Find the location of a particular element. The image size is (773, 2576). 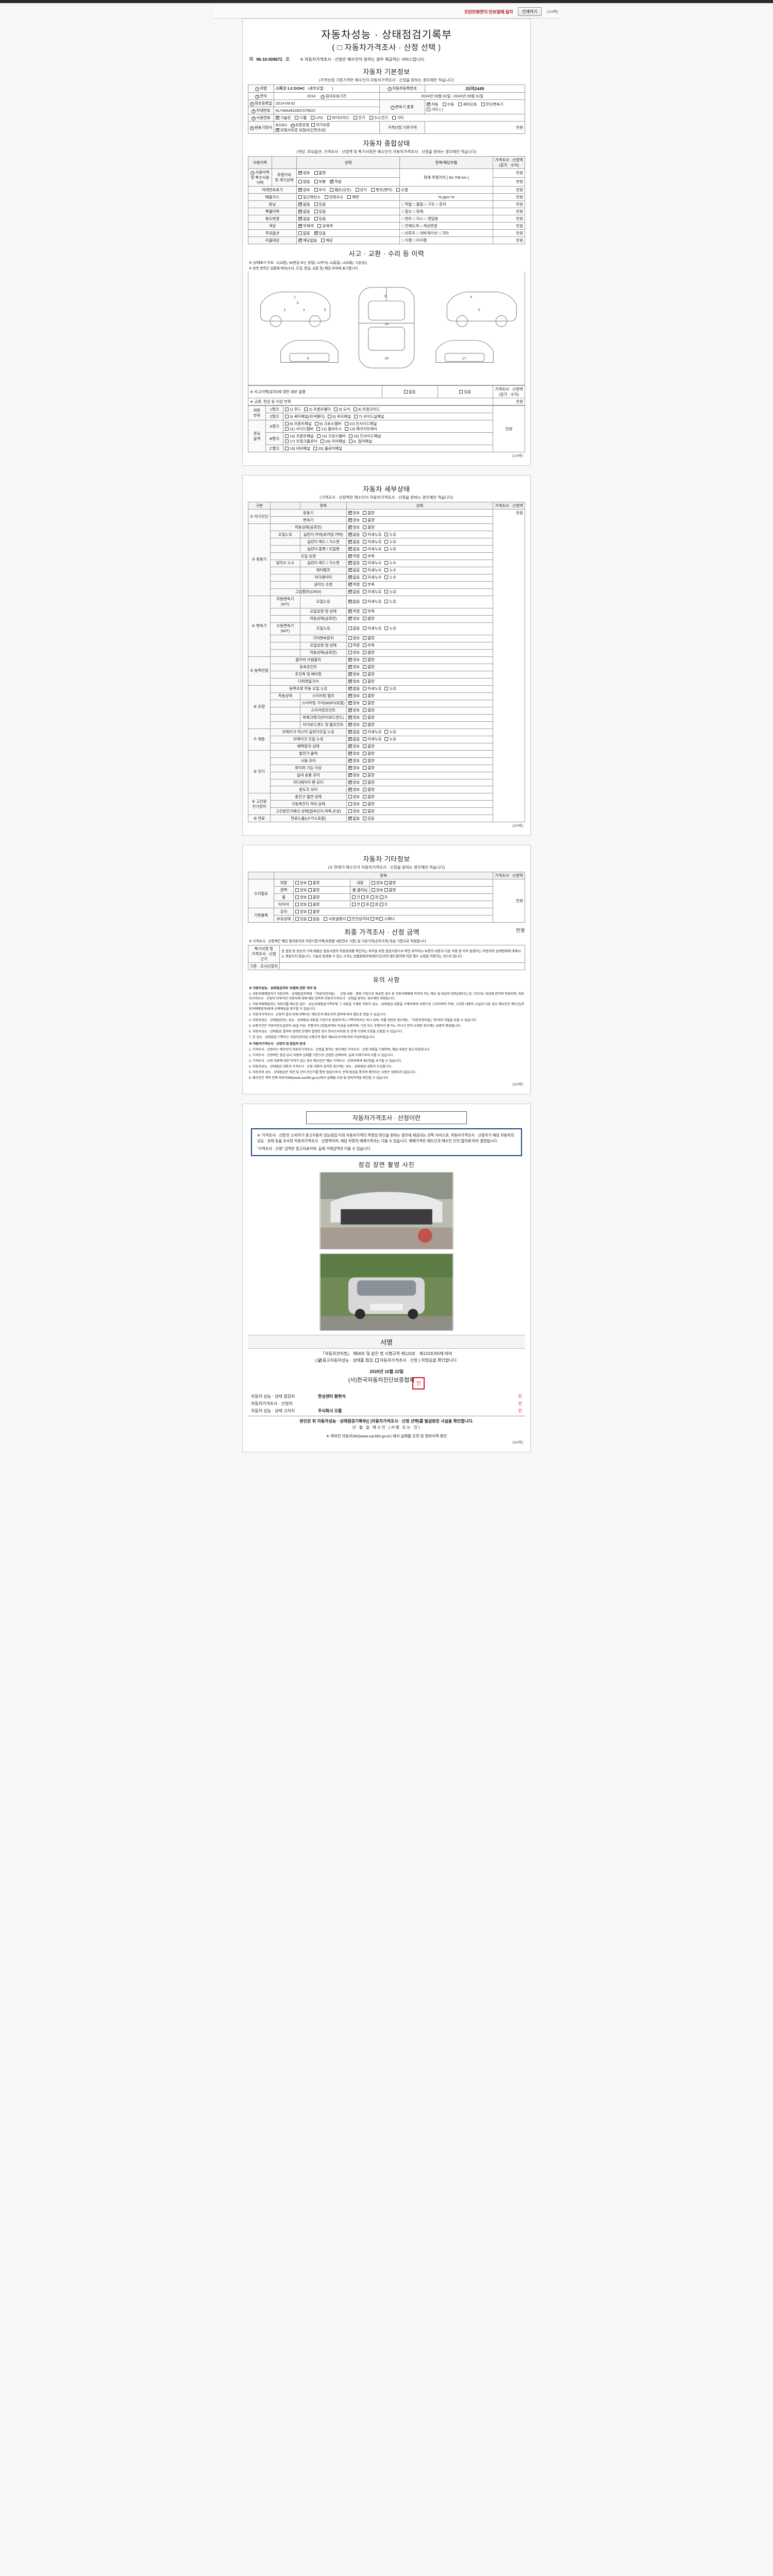

checkbox-recall-yes: 해당 is located at coordinates (327, 240).